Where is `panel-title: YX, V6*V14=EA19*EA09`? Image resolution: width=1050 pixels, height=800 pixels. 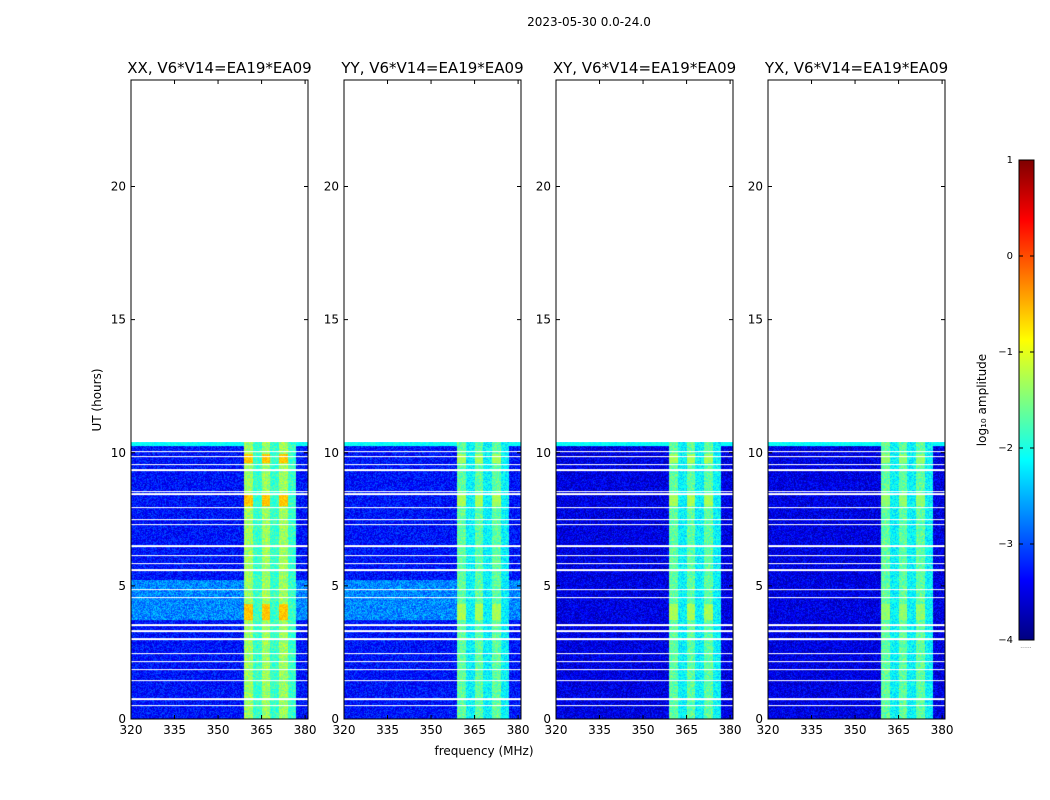 panel-title: YX, V6*V14=EA19*EA09 is located at coordinates (856, 68).